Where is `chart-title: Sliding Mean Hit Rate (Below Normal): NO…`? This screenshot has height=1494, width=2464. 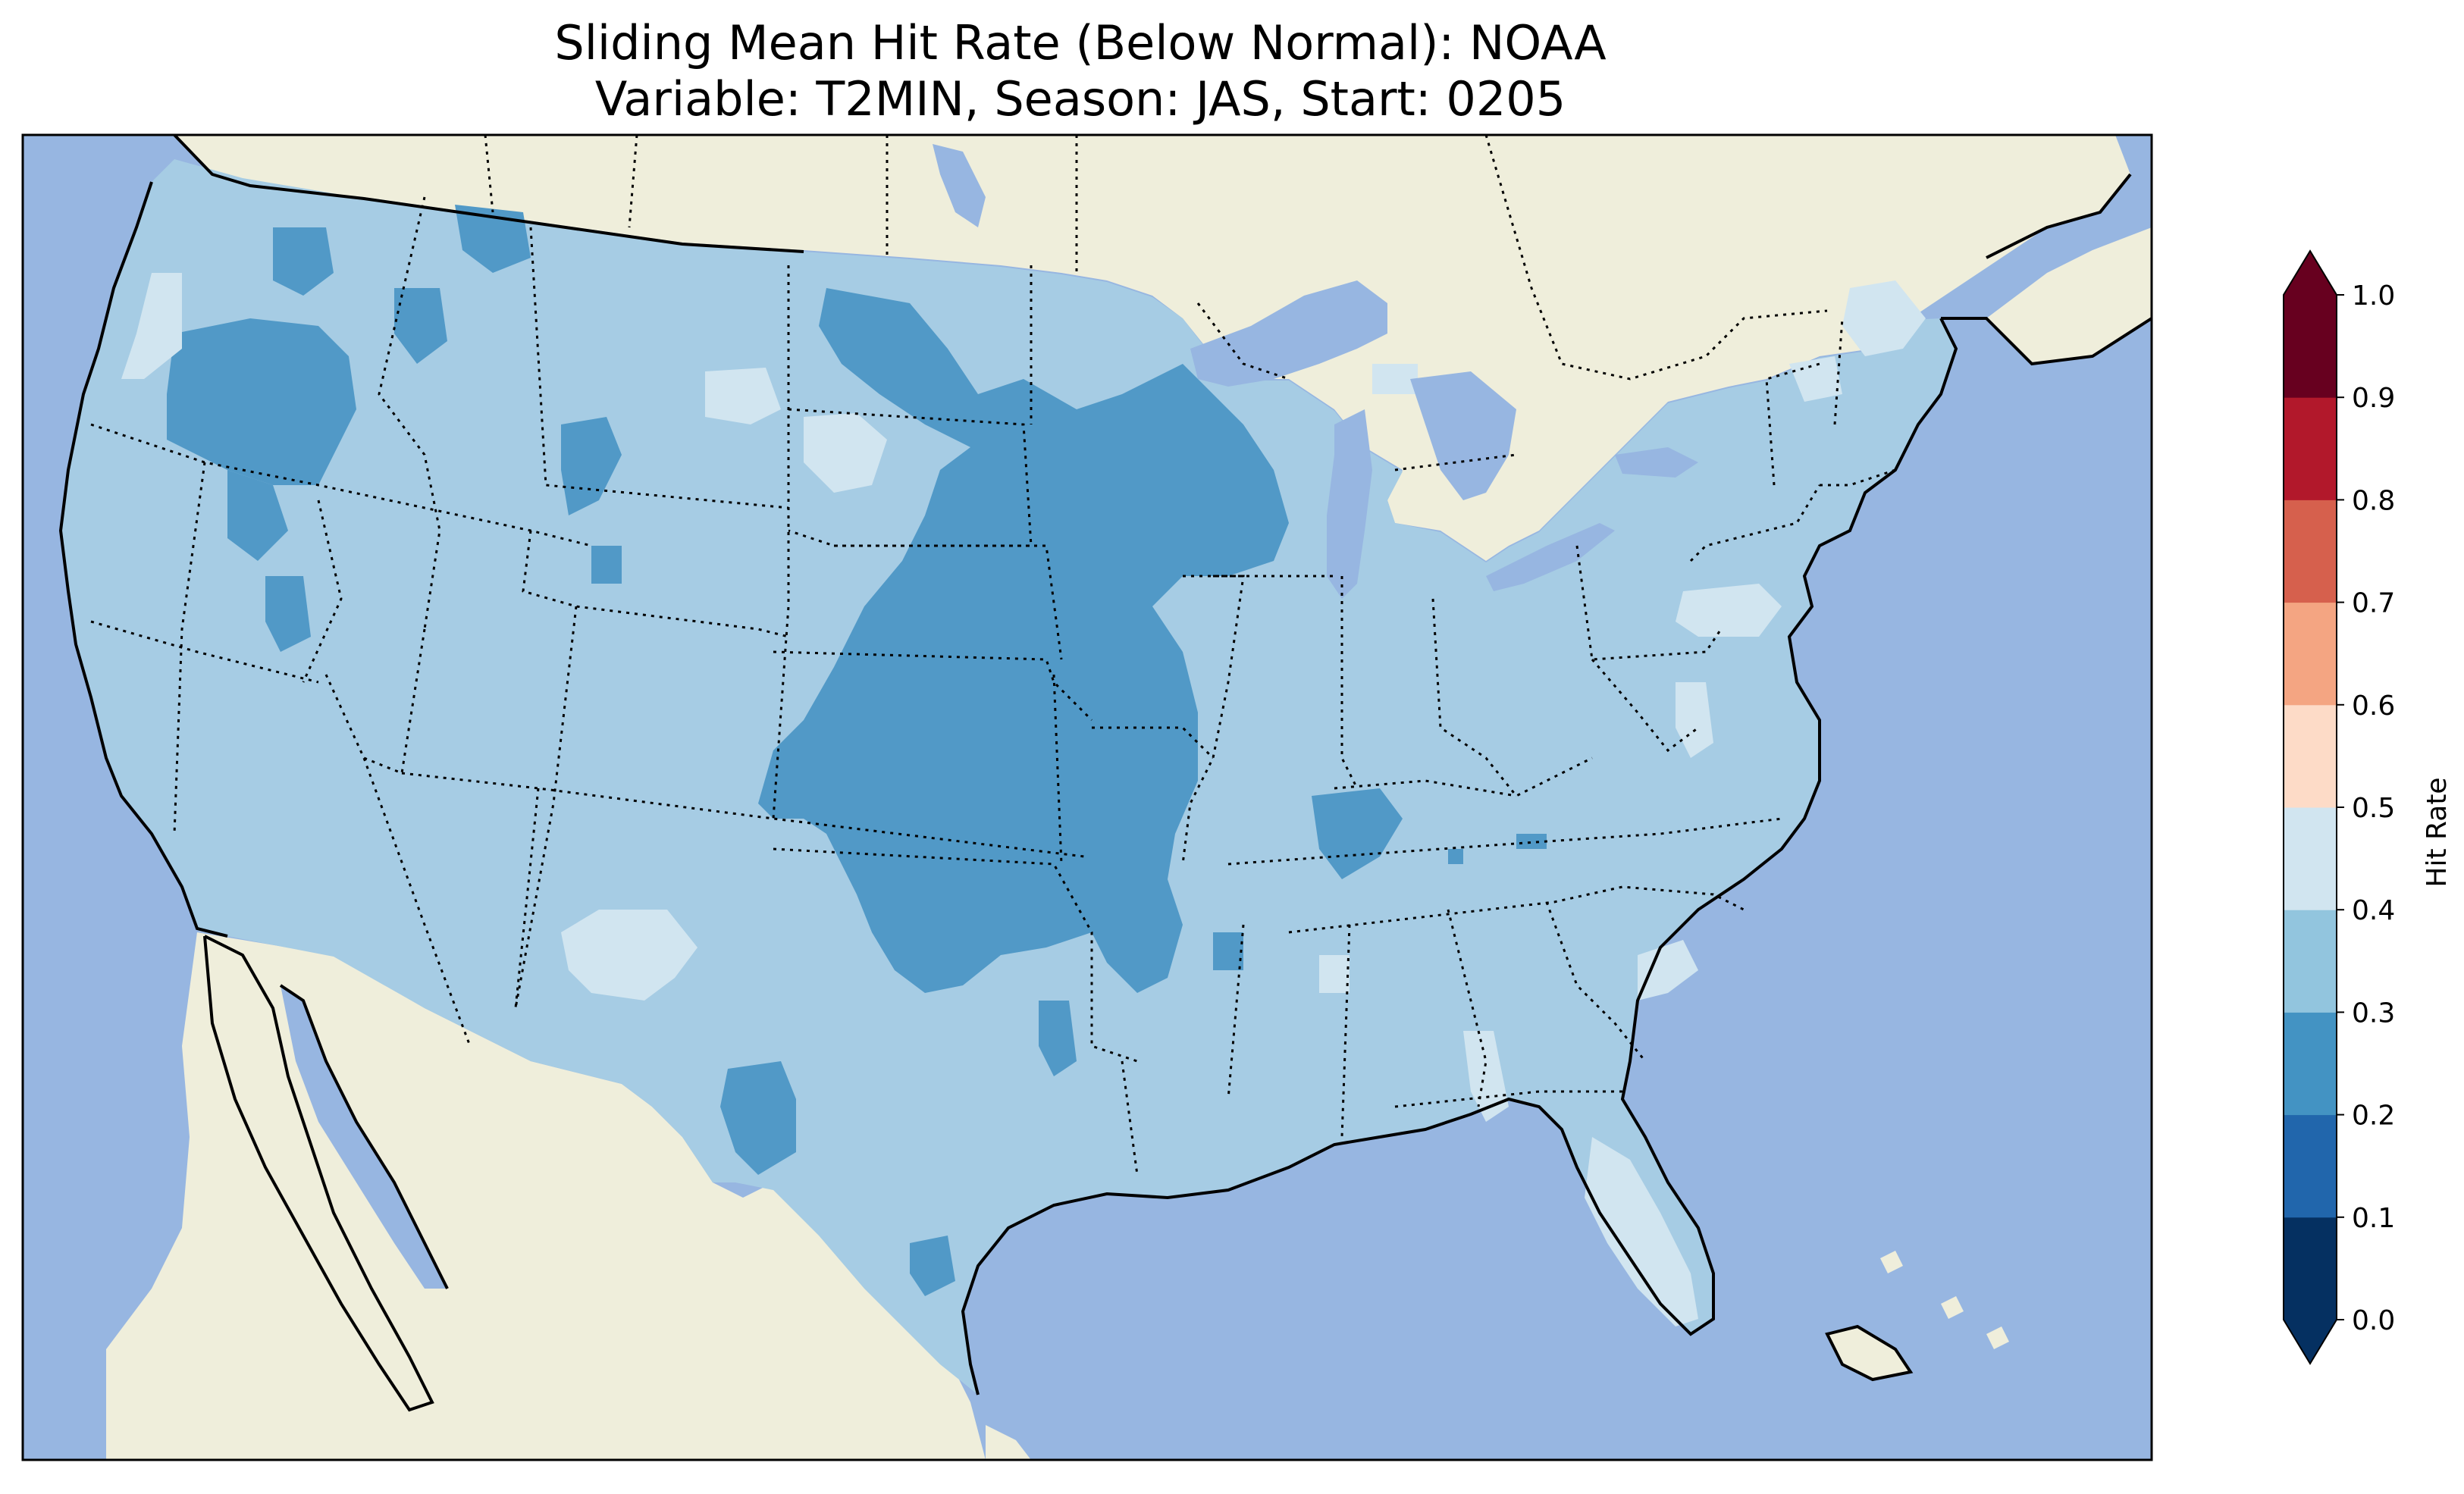 chart-title: Sliding Mean Hit Rate (Below Normal): NO… is located at coordinates (1081, 71).